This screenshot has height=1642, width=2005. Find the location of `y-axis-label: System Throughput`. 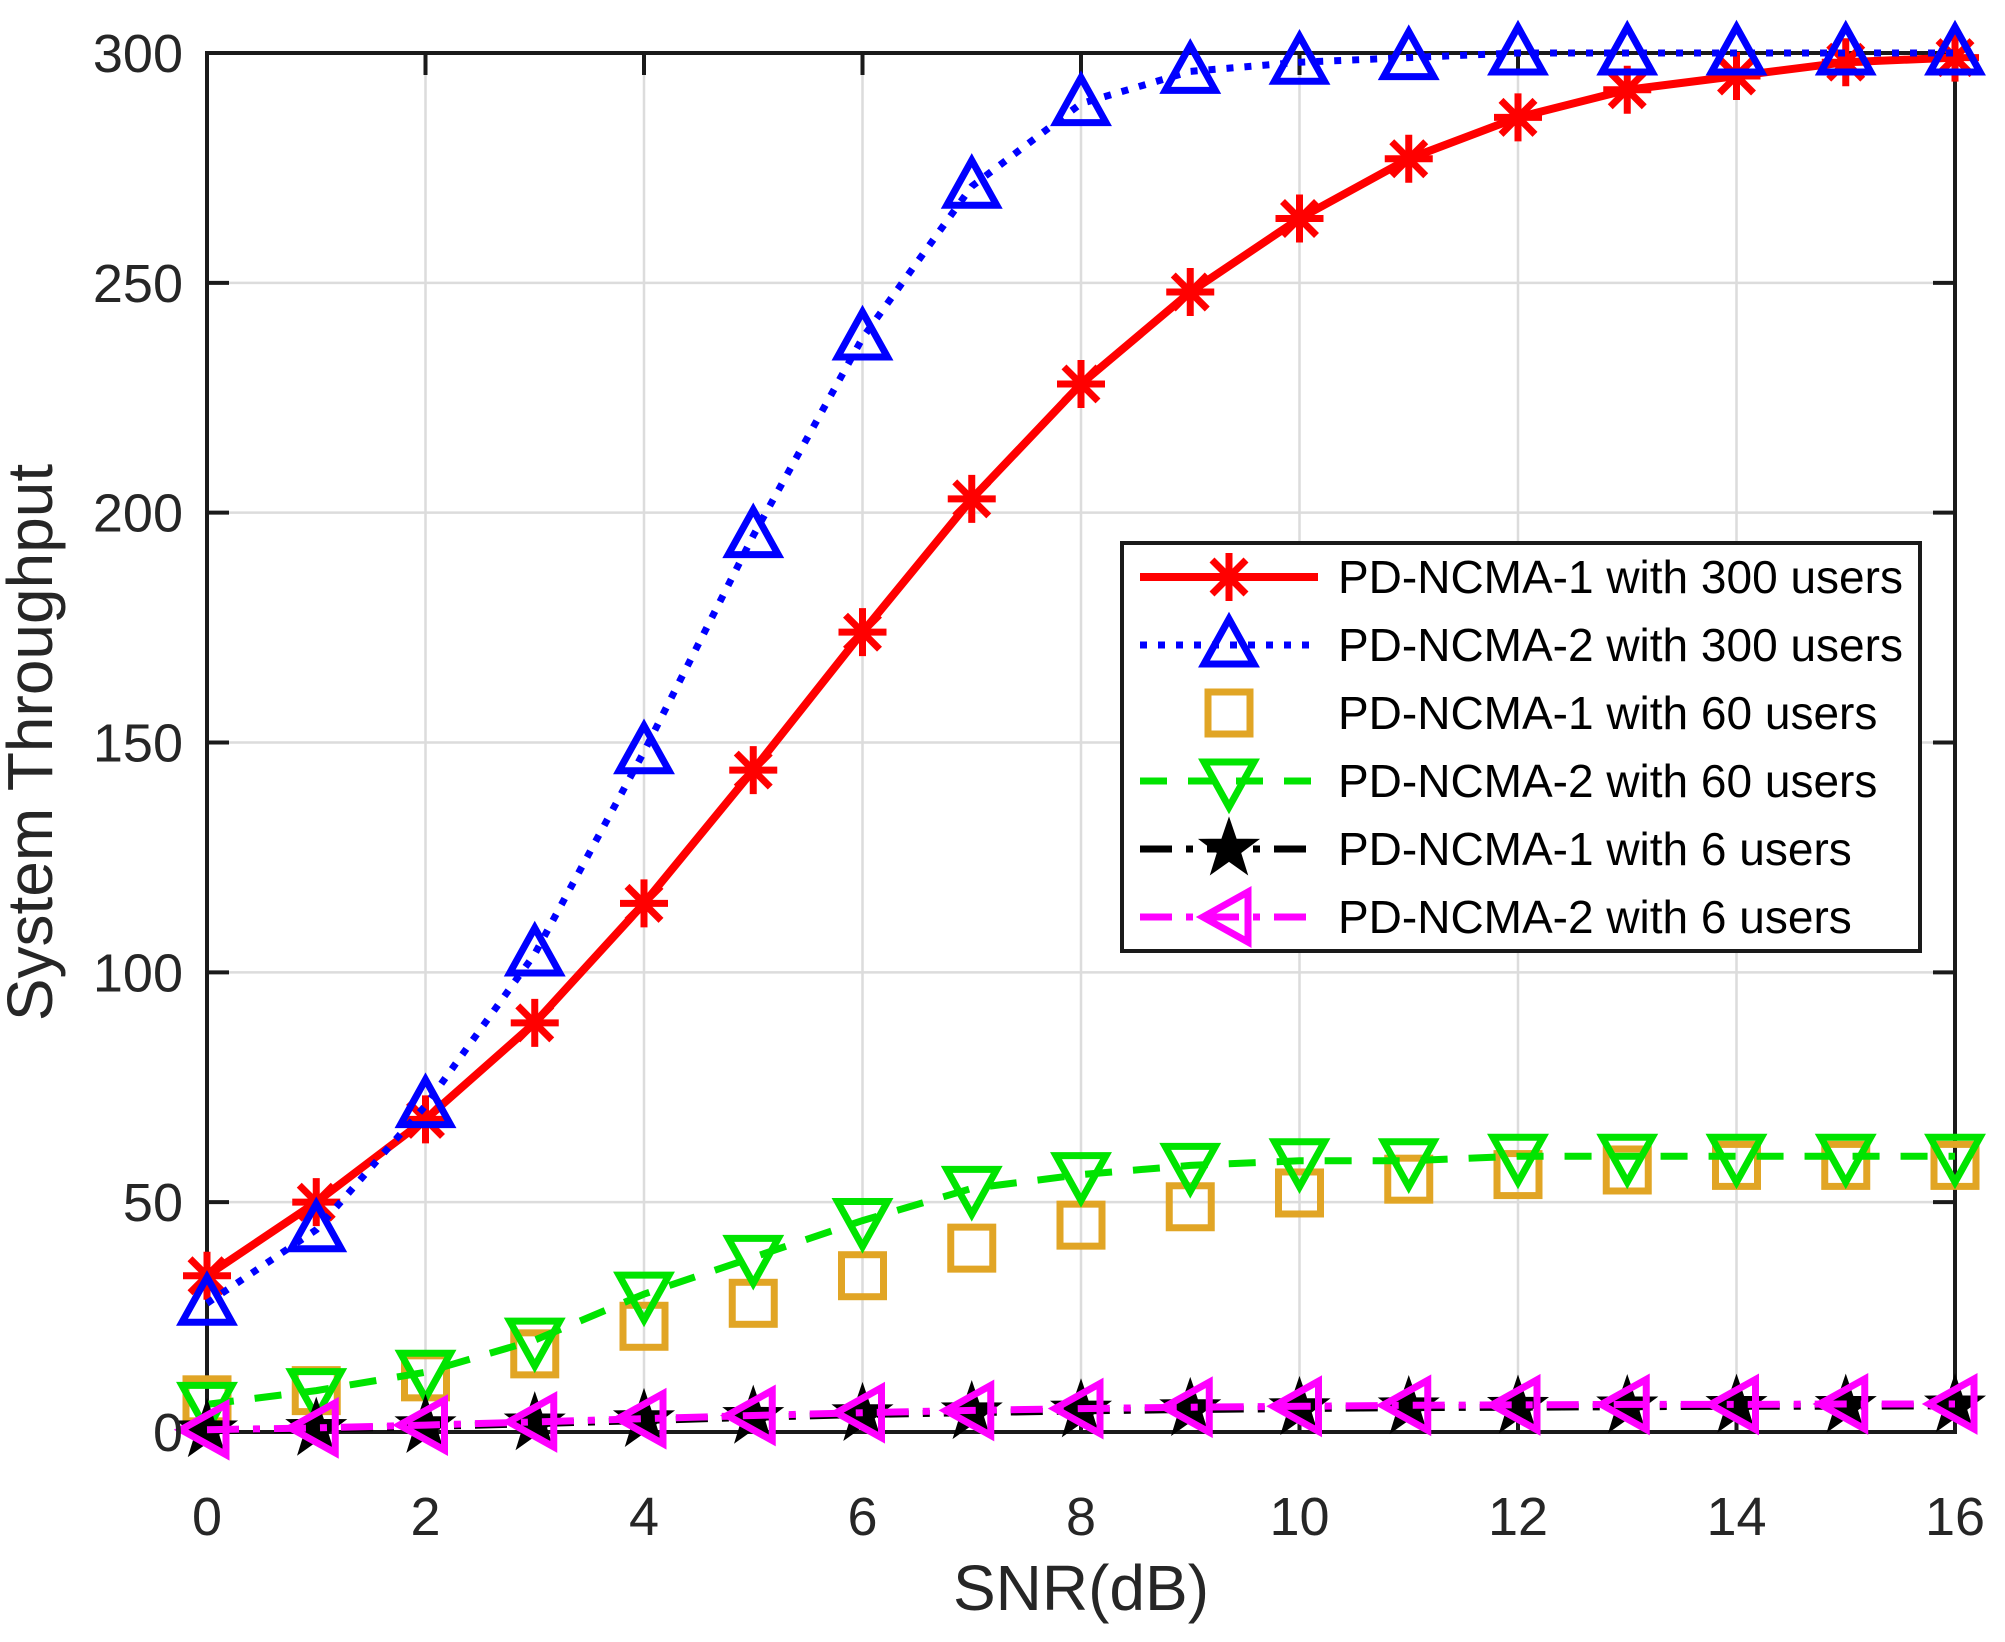

y-axis-label: System Throughput is located at coordinates (33, 743).